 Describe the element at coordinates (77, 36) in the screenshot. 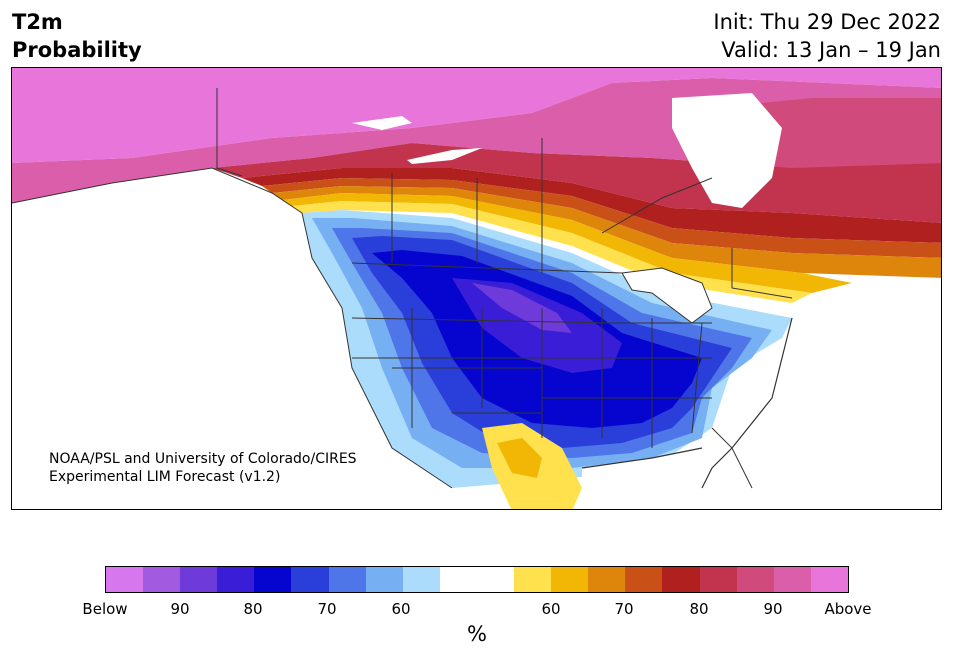

I see `chart-title: T2m Probability` at that location.